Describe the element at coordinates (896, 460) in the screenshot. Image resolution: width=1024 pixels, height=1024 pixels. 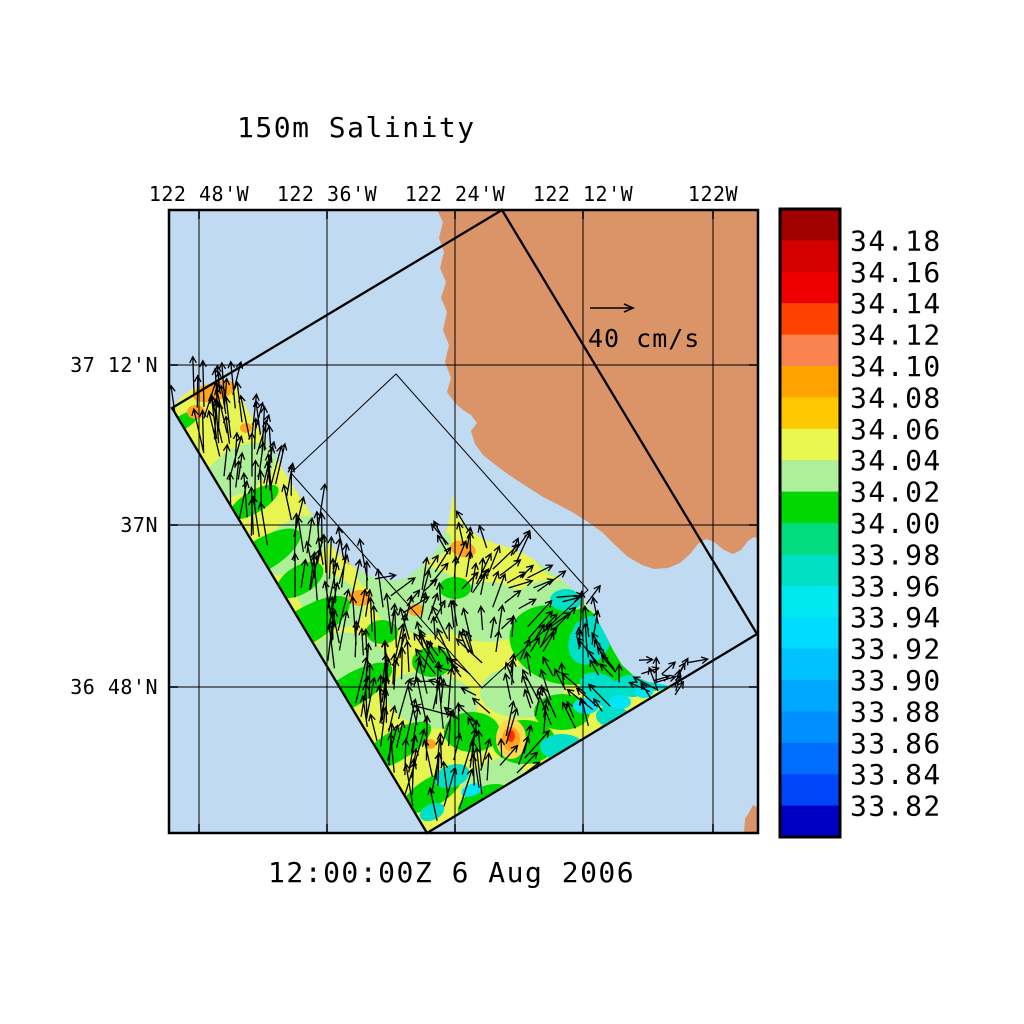
I see `colorbar-tick-label: 34.04` at that location.